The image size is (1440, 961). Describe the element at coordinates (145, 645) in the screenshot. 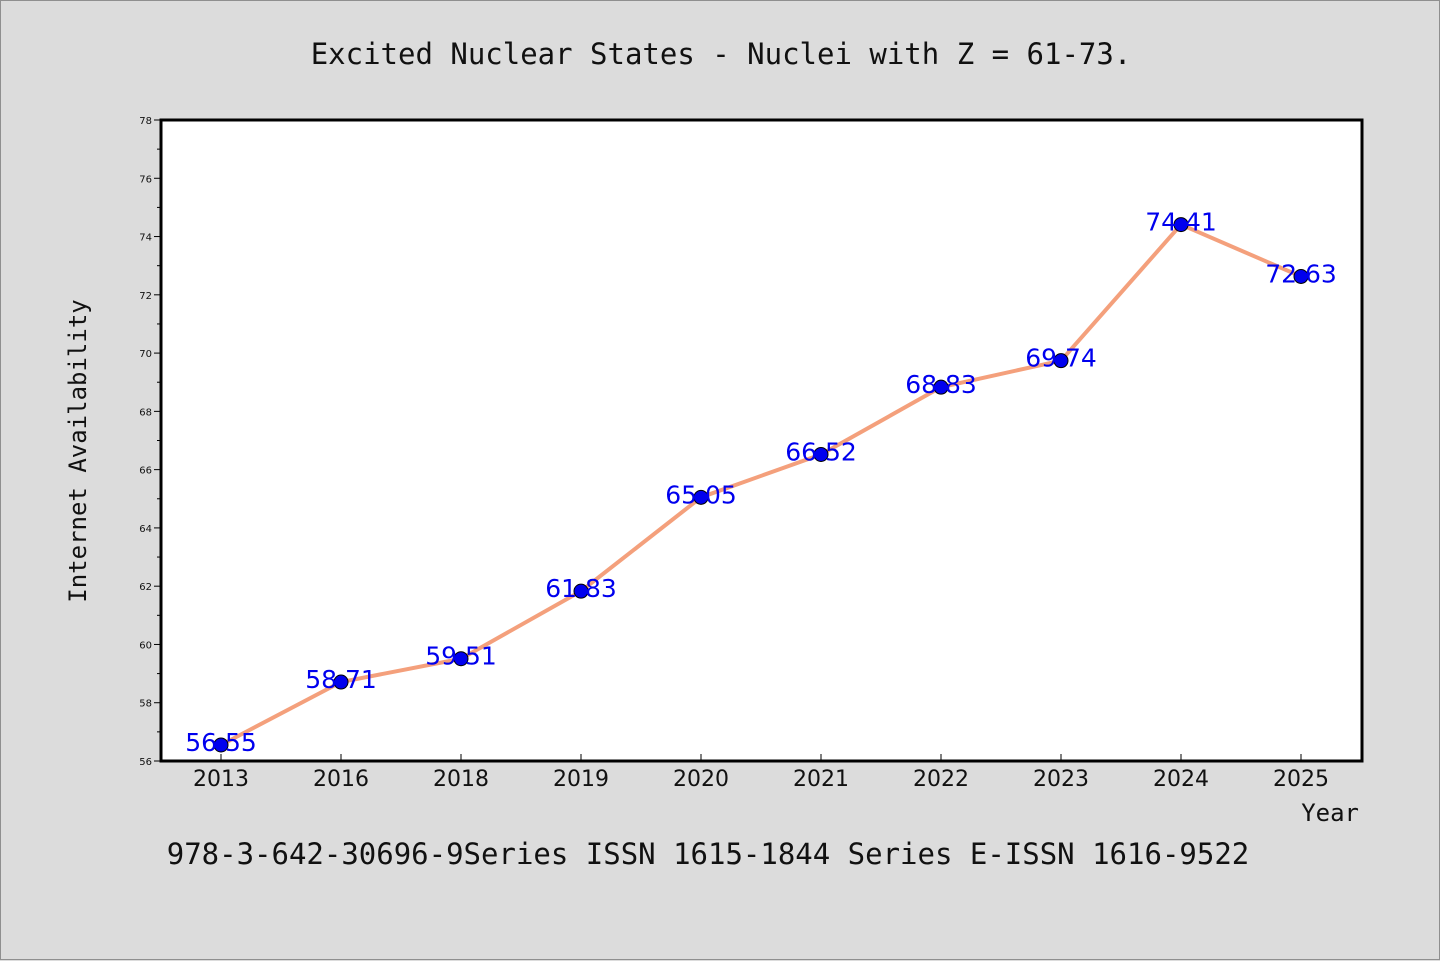

I see `y-tick-label: 60` at that location.